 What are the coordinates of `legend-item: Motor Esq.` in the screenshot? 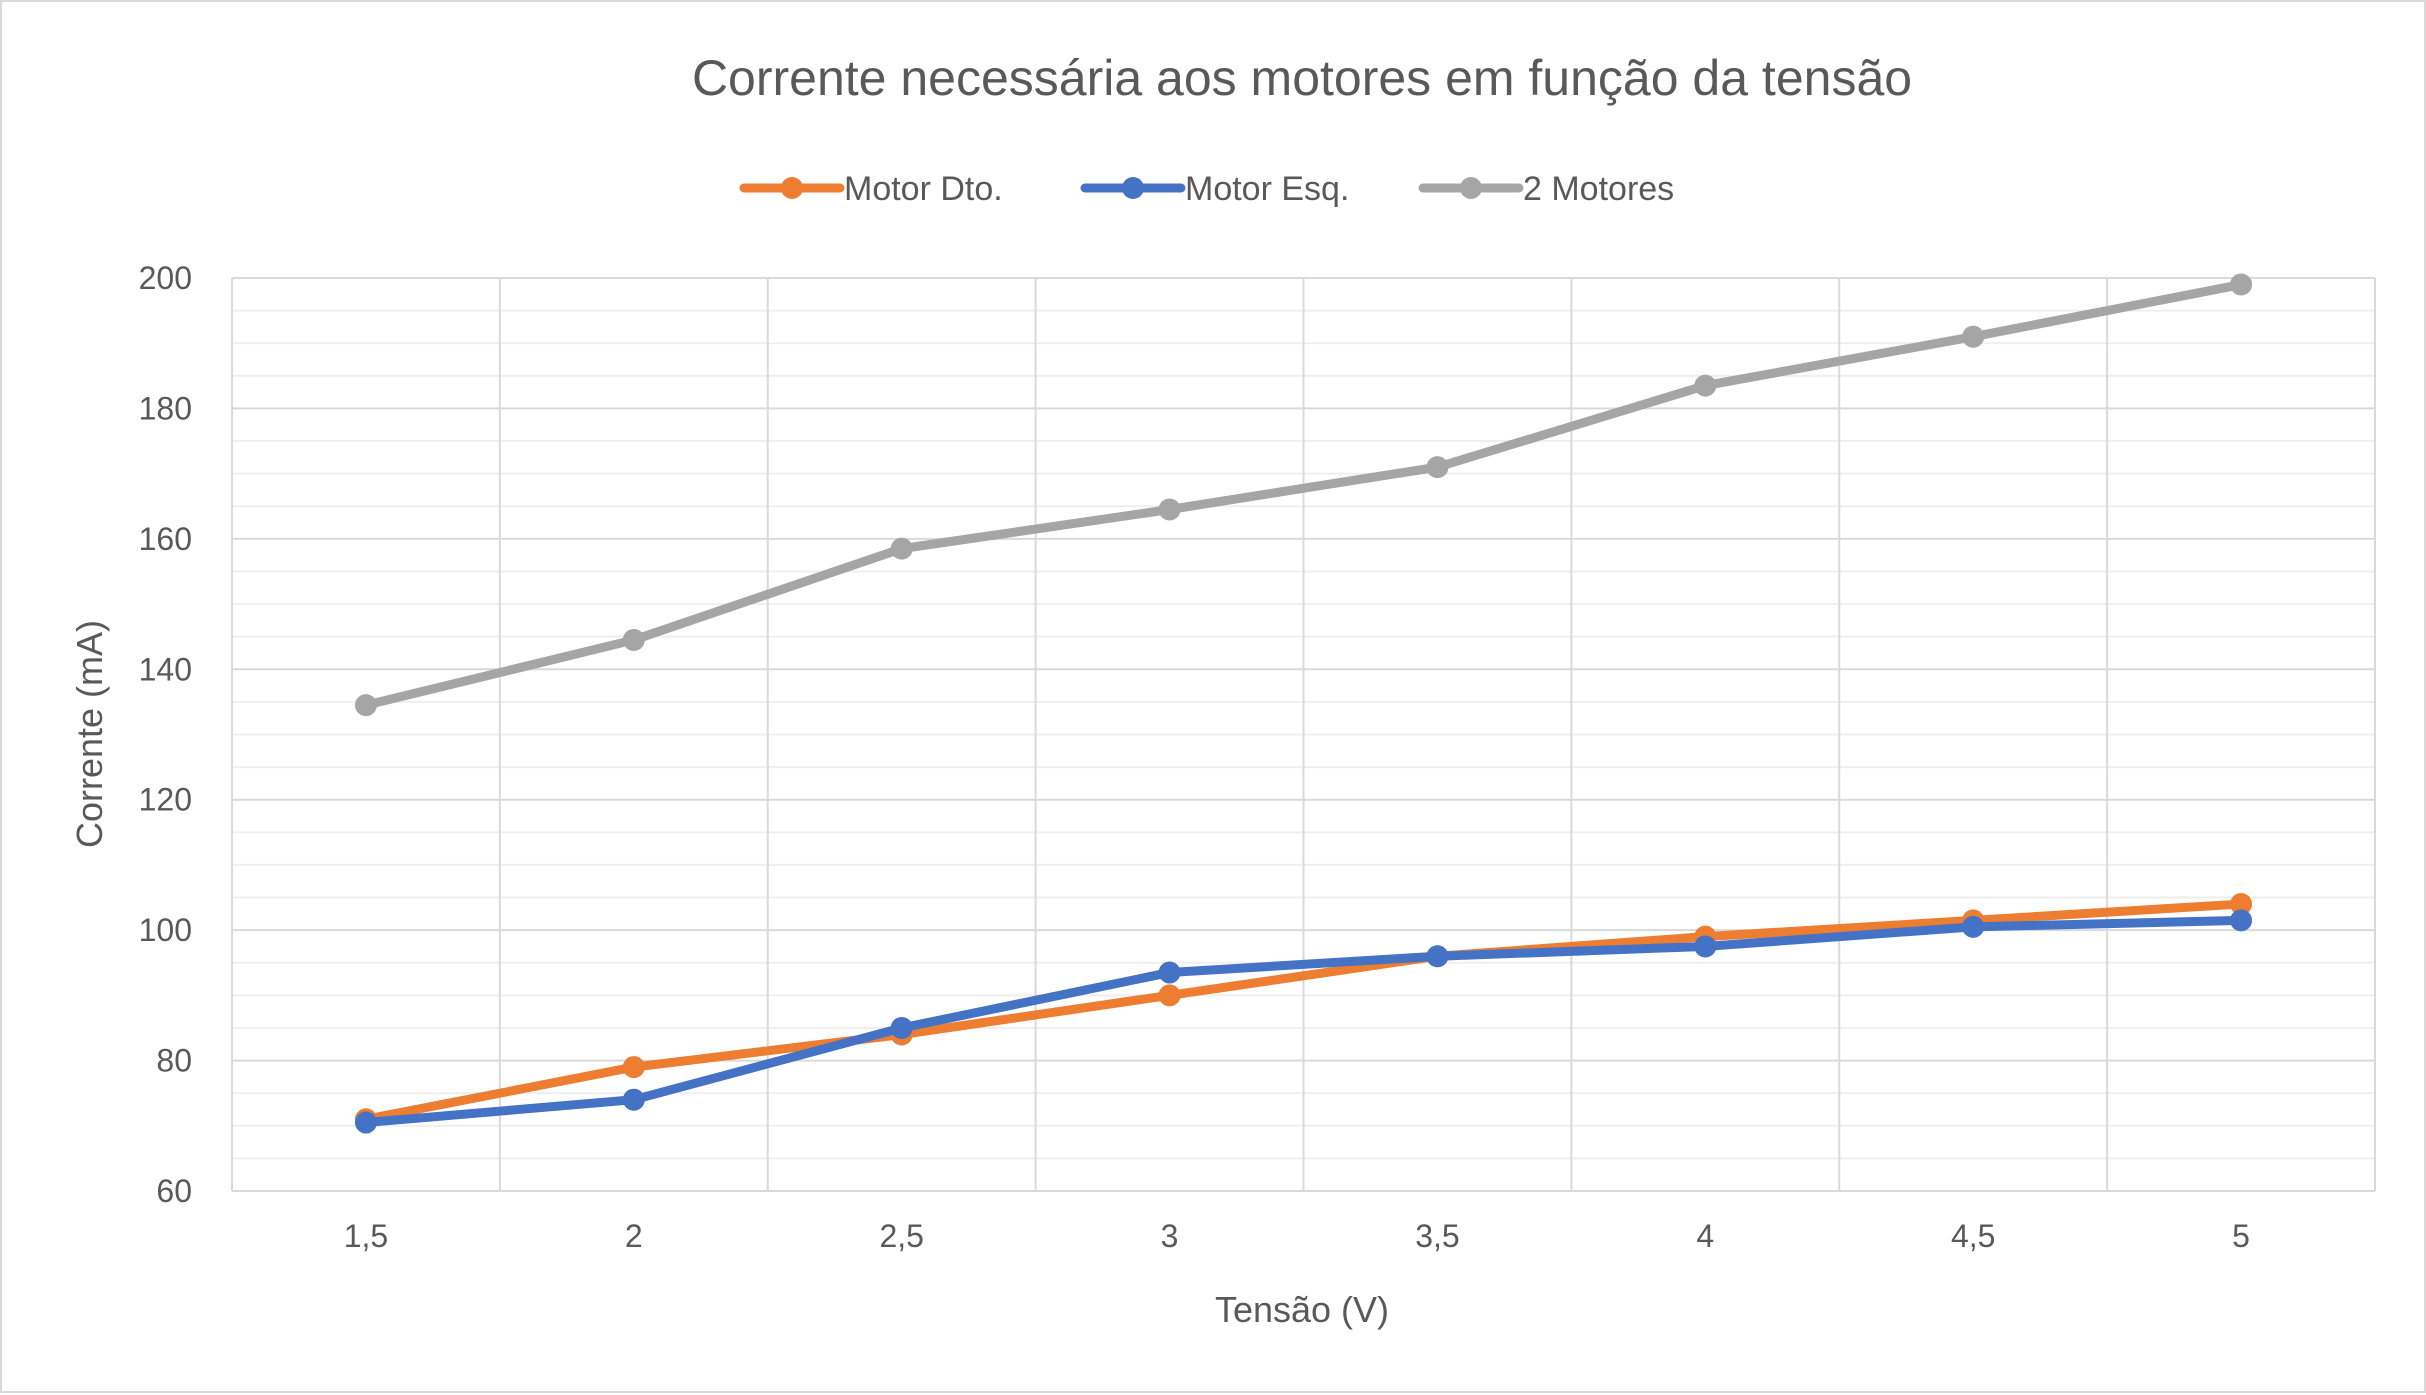 It's located at (1214, 189).